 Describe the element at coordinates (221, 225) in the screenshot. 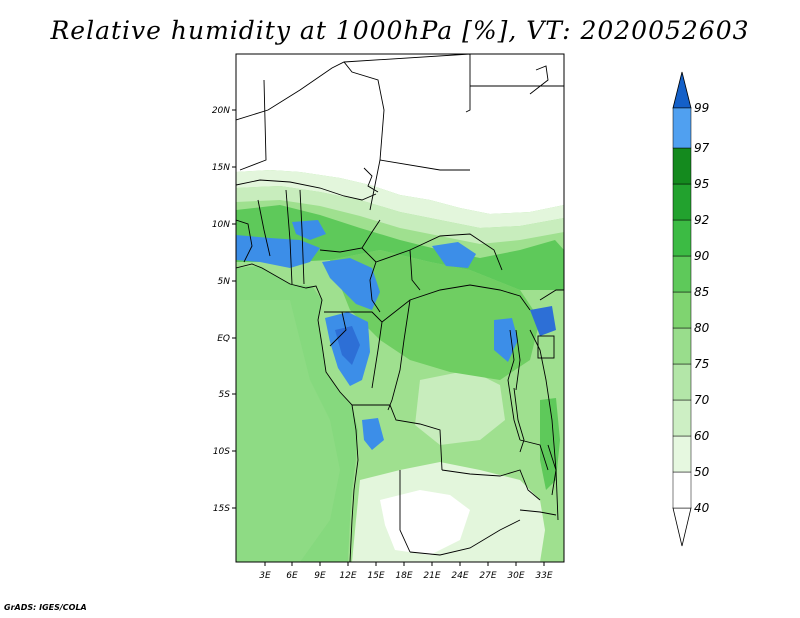

I see `lat-label-10n: 10N` at that location.